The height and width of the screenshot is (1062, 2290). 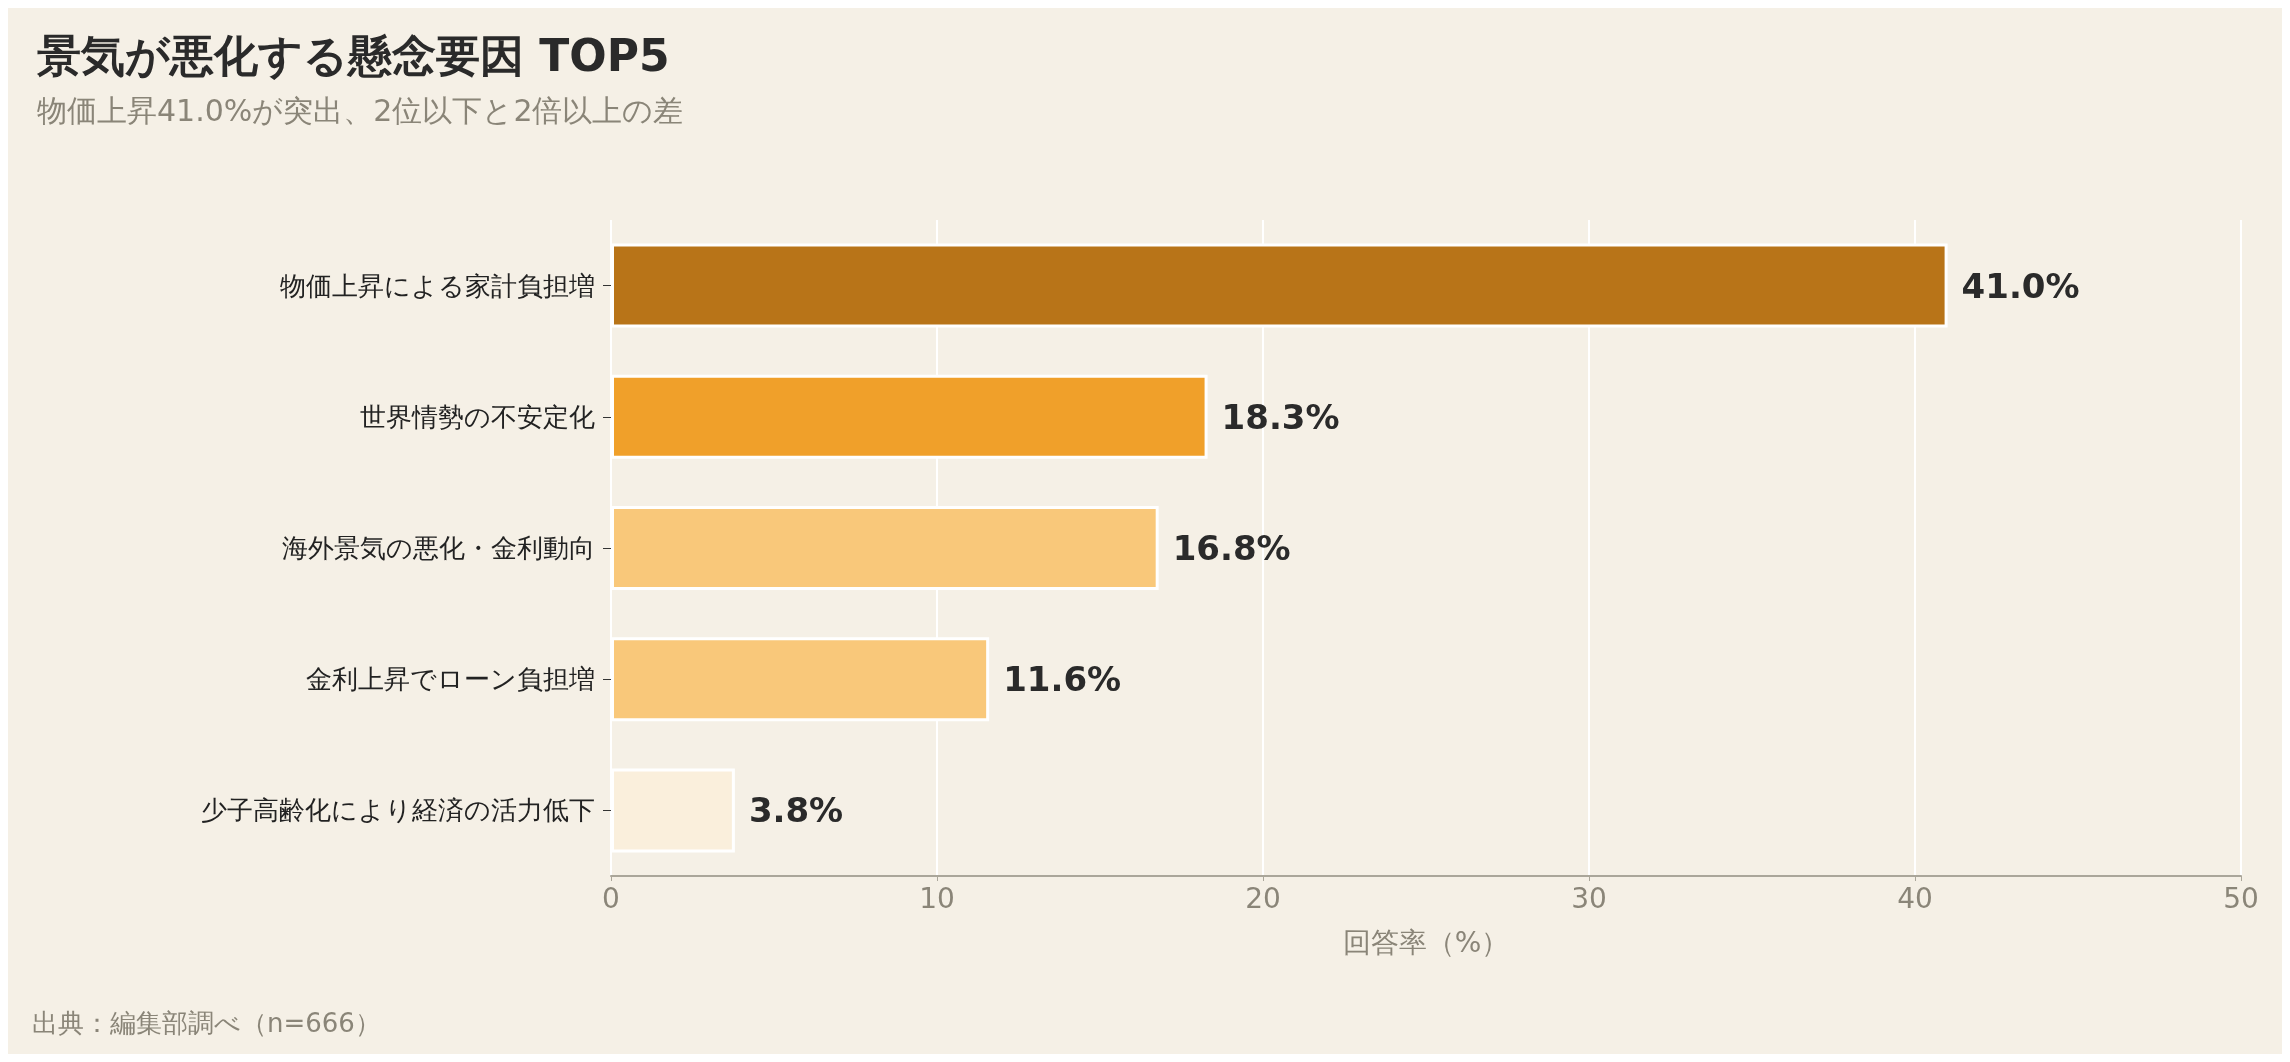 What do you see at coordinates (2241, 898) in the screenshot?
I see `x-tick-label: 50` at bounding box center [2241, 898].